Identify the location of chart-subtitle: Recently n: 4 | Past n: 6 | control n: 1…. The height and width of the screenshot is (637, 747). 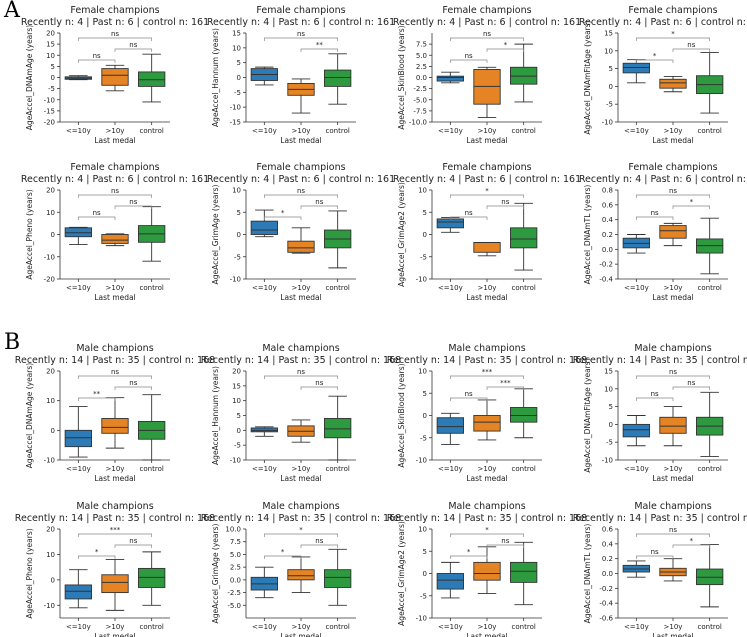
(115, 22).